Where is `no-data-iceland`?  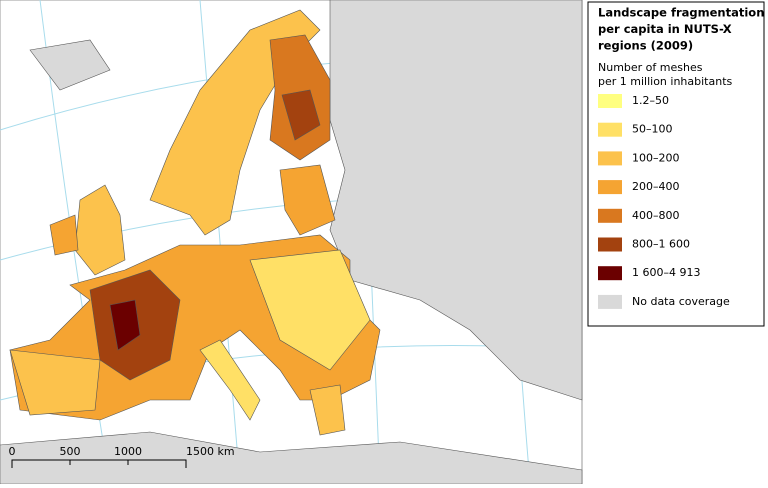
no-data-iceland is located at coordinates (70, 65).